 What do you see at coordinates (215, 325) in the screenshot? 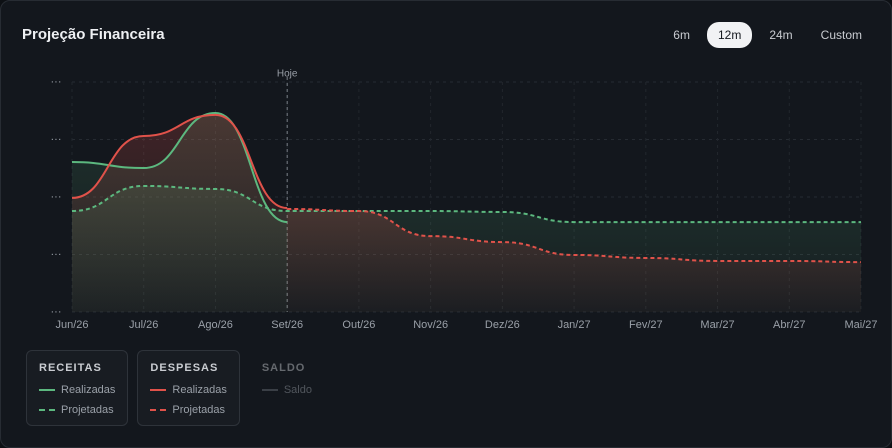
I see `x-tick-label: Ago/26` at bounding box center [215, 325].